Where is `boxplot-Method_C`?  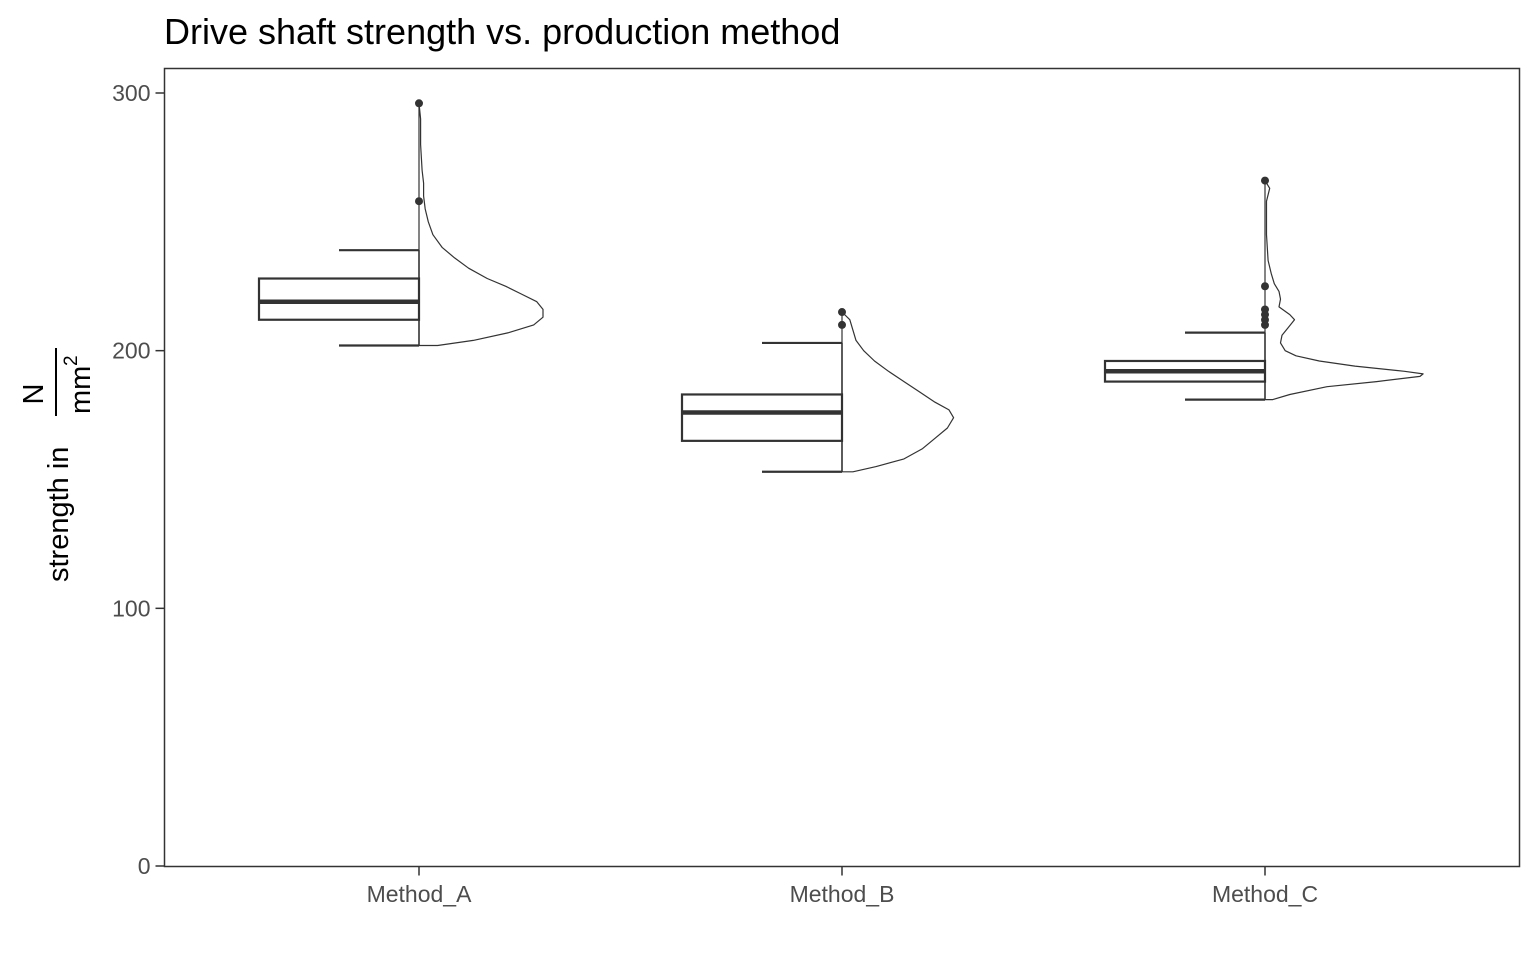 boxplot-Method_C is located at coordinates (1185, 366).